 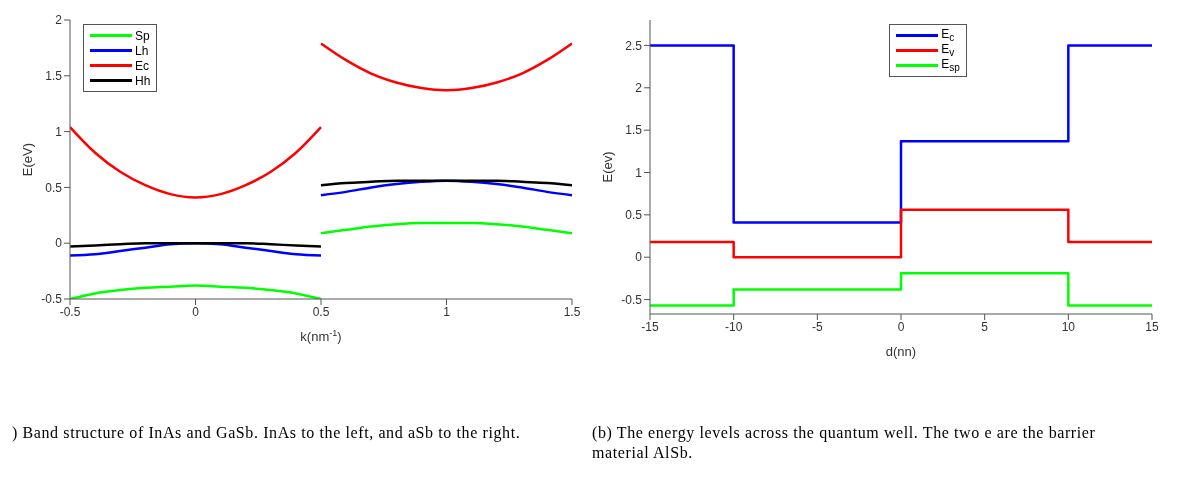 What do you see at coordinates (266, 433) in the screenshot?
I see `text: ) Band structure of InAs and GaSb. InAs to the left, and aSb to the right.` at bounding box center [266, 433].